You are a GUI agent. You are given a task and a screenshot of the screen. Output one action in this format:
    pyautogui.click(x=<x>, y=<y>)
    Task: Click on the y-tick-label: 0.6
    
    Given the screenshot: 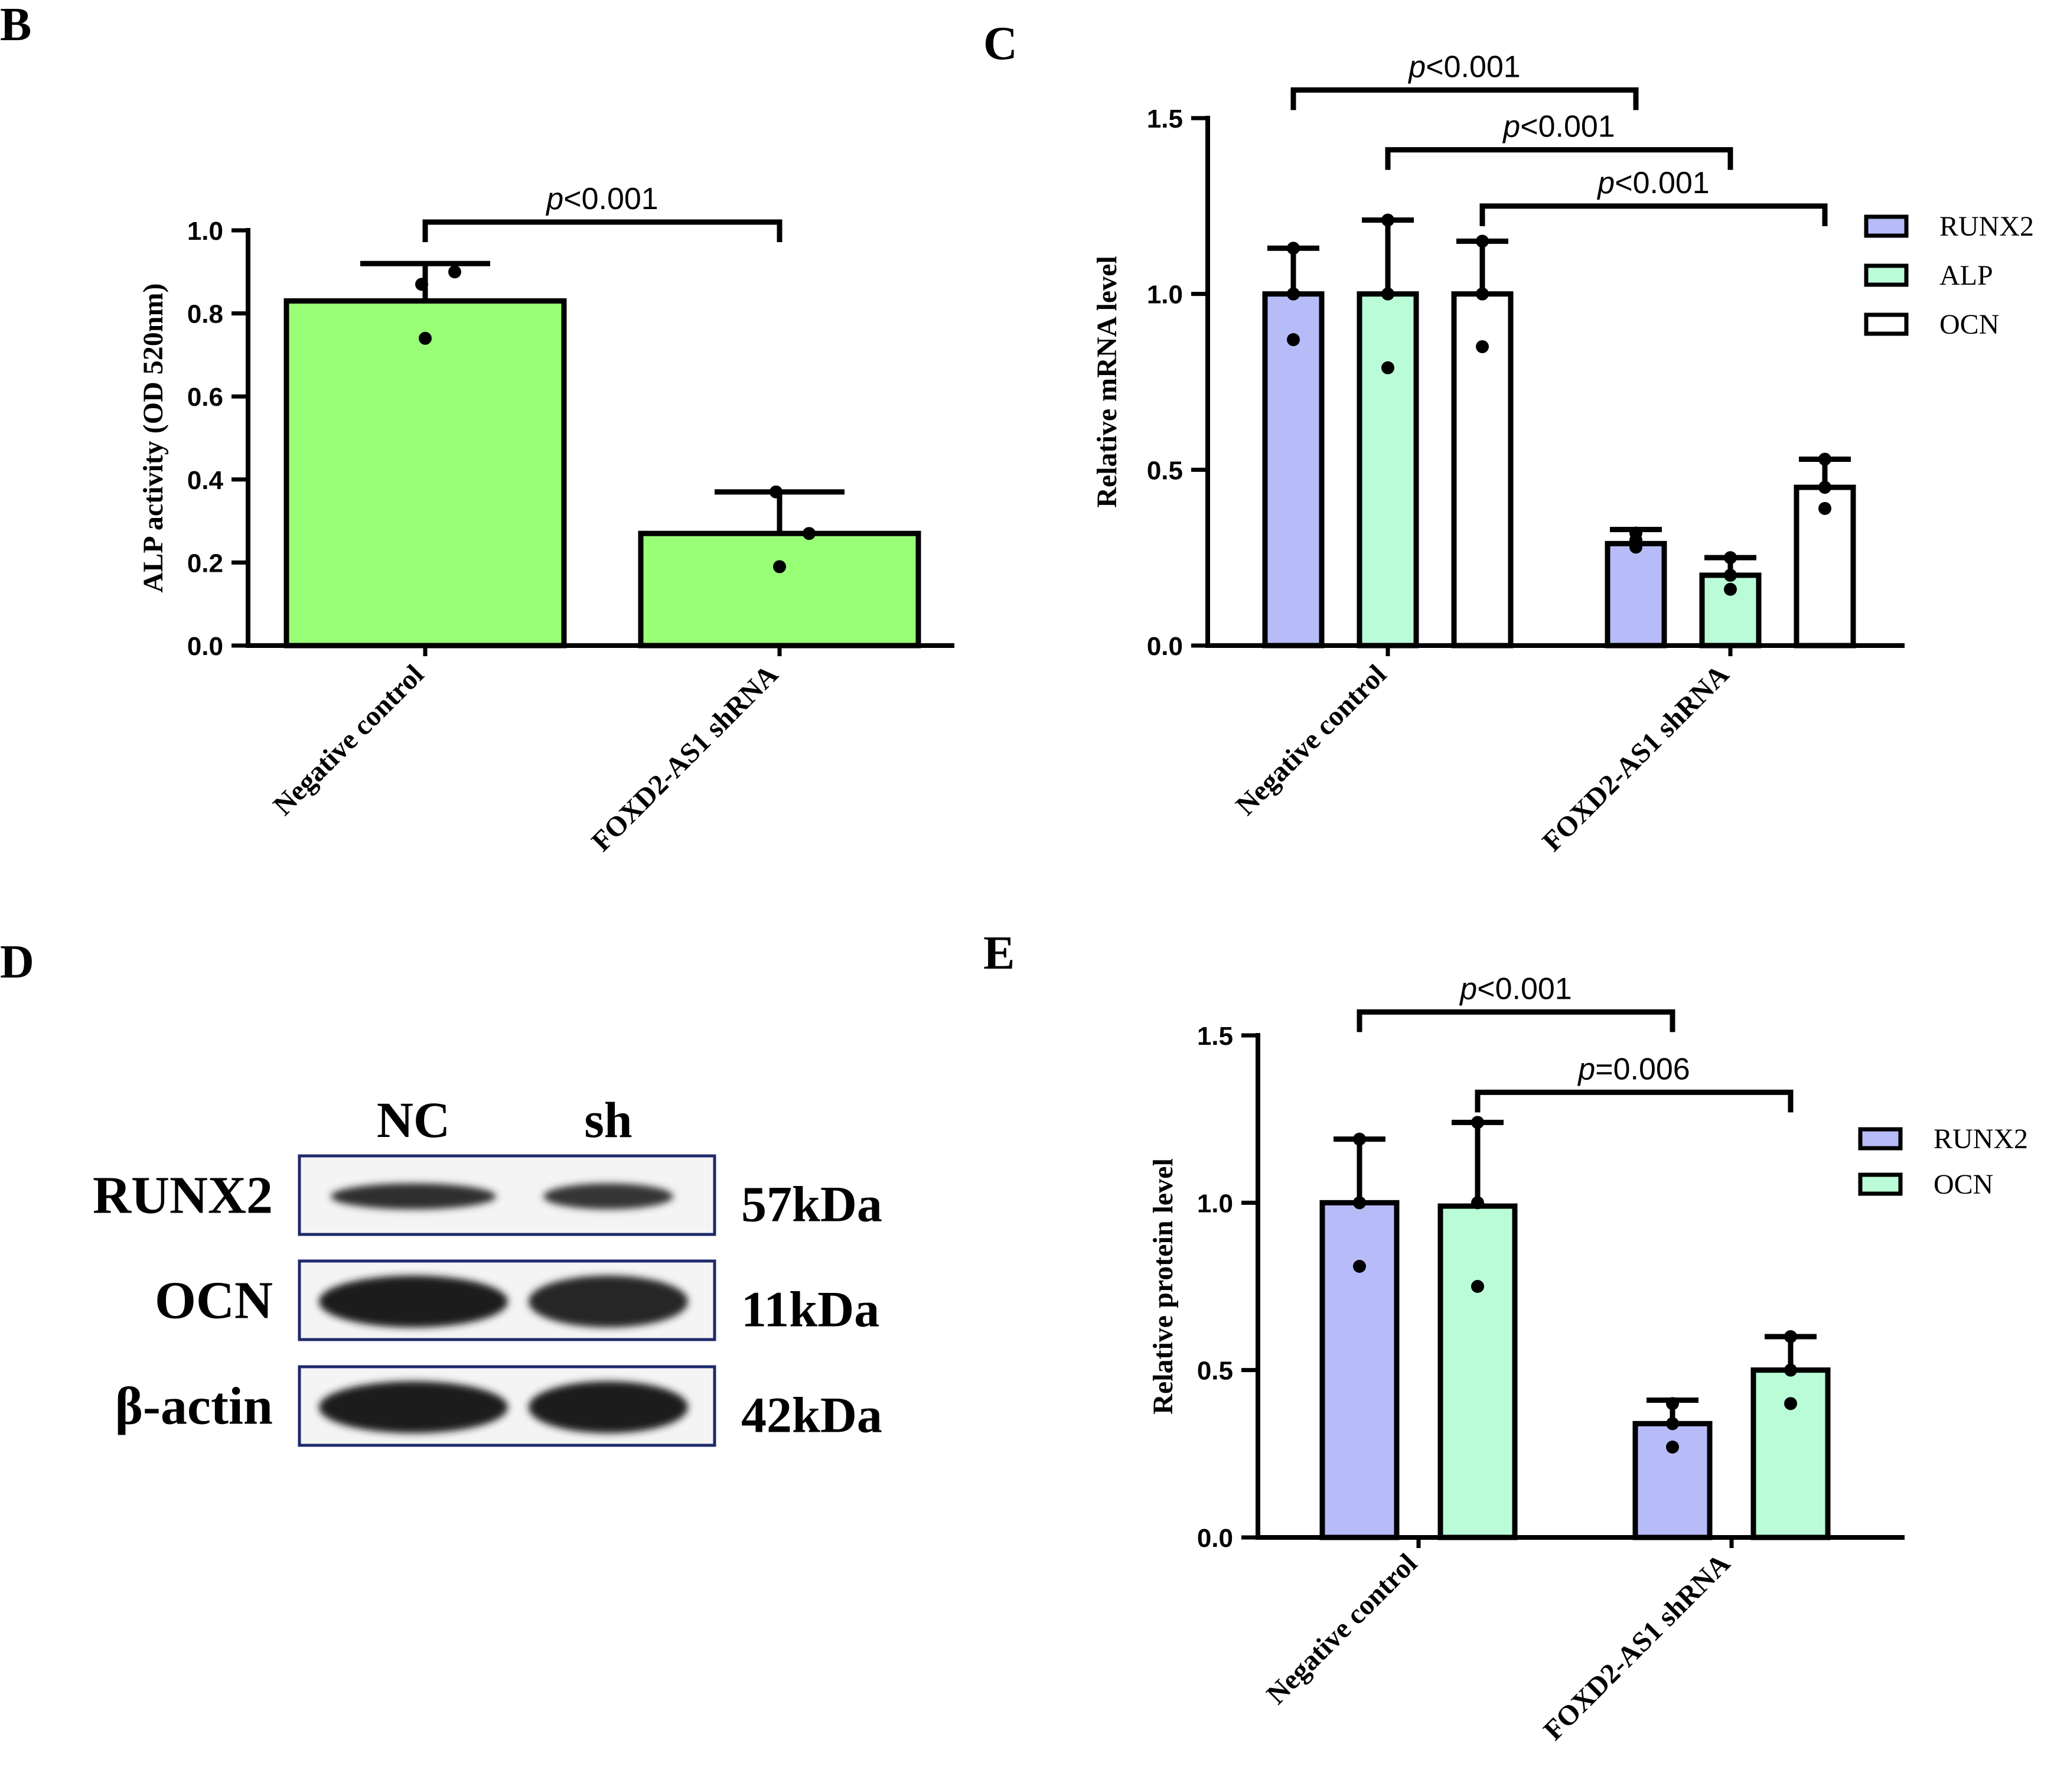 What is the action you would take?
    pyautogui.click(x=205, y=398)
    